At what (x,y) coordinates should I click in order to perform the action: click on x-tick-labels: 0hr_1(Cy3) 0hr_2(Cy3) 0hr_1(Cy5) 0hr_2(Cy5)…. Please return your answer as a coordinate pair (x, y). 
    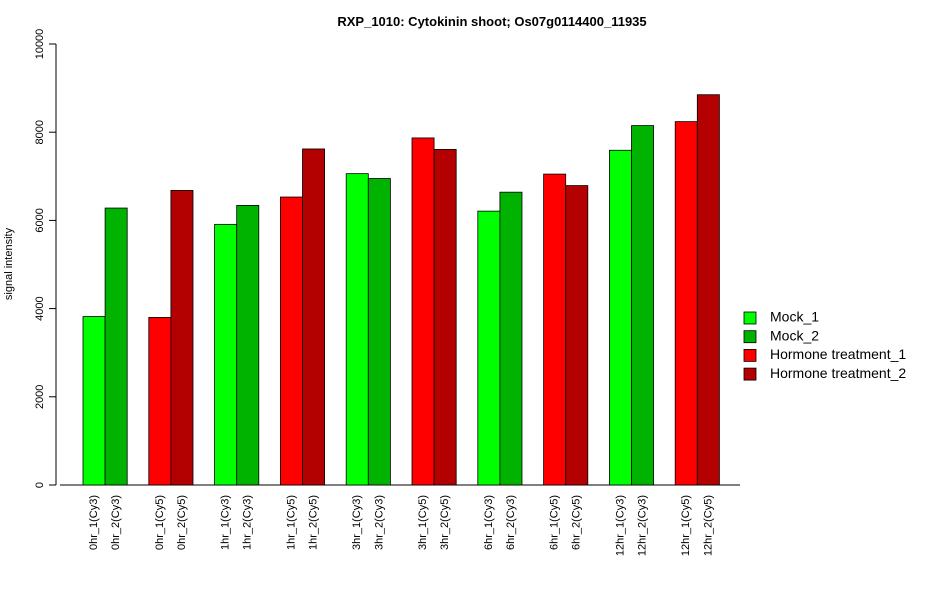
    Looking at the image, I should click on (401, 525).